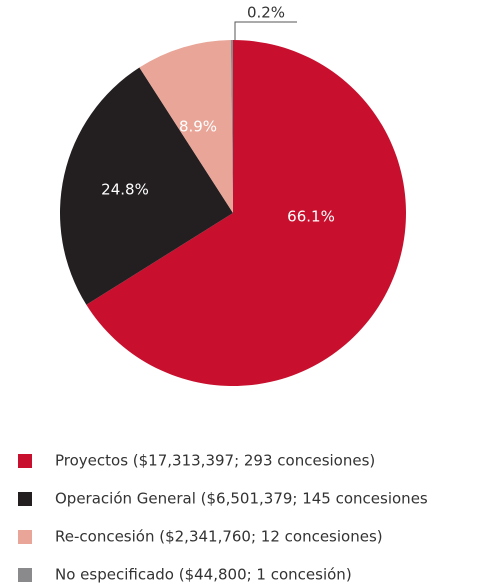 This screenshot has width=500, height=584. I want to click on legend-label: No especificado ($44,800; 1 concesión), so click(203, 575).